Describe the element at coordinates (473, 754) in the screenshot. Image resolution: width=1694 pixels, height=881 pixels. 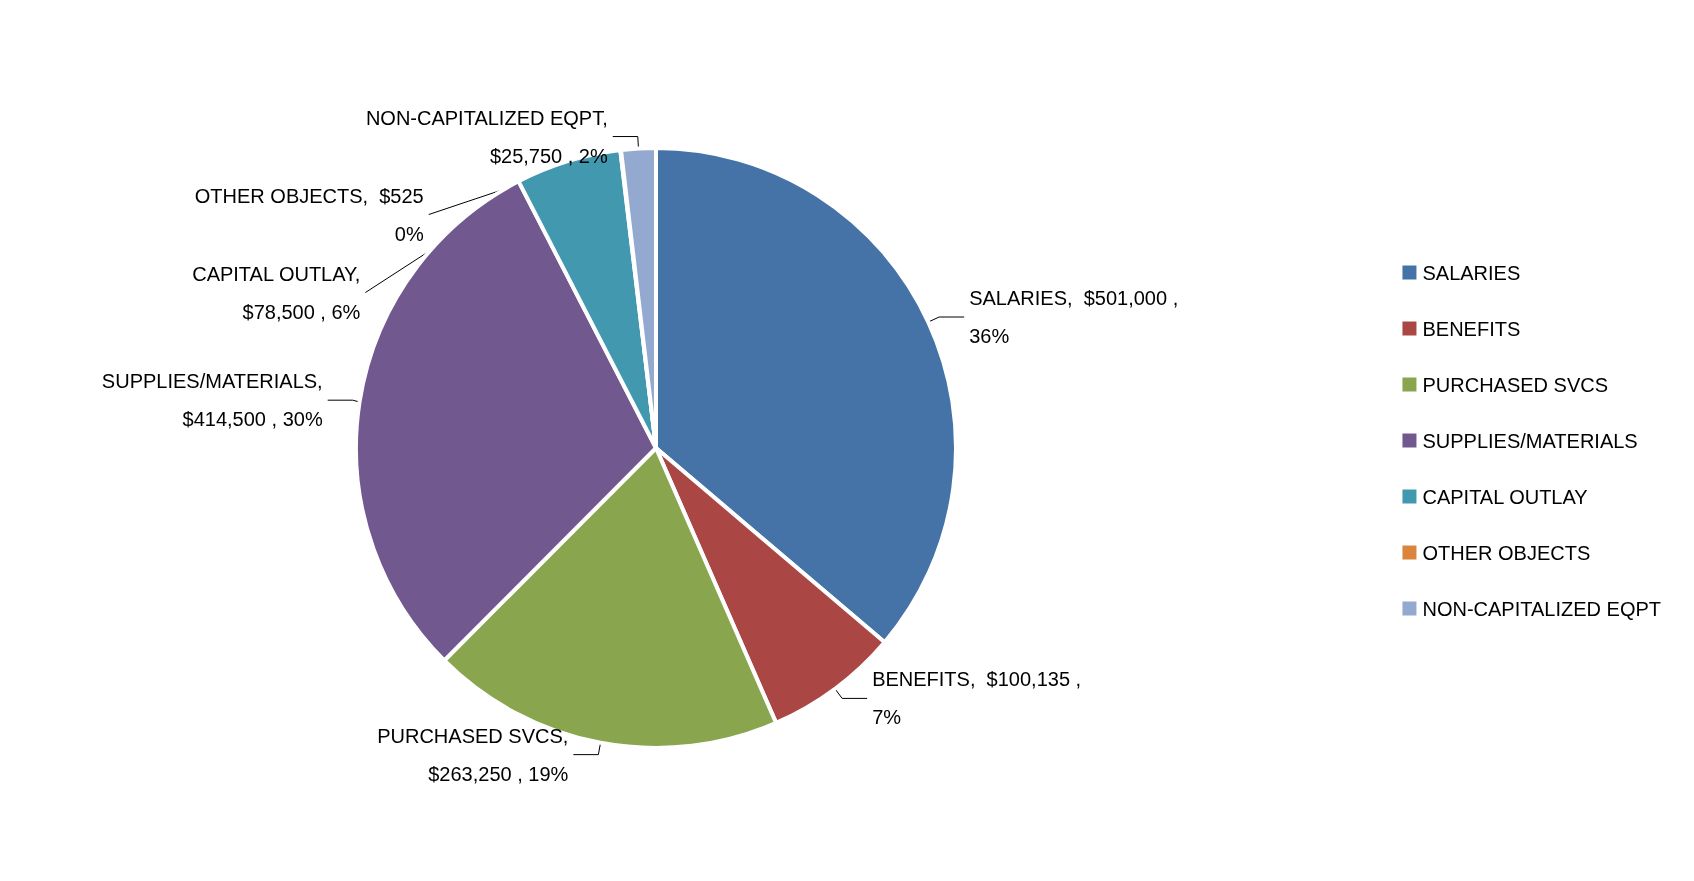
I see `data-label: PURCHASED SVCS, $263,250 , 19%` at that location.